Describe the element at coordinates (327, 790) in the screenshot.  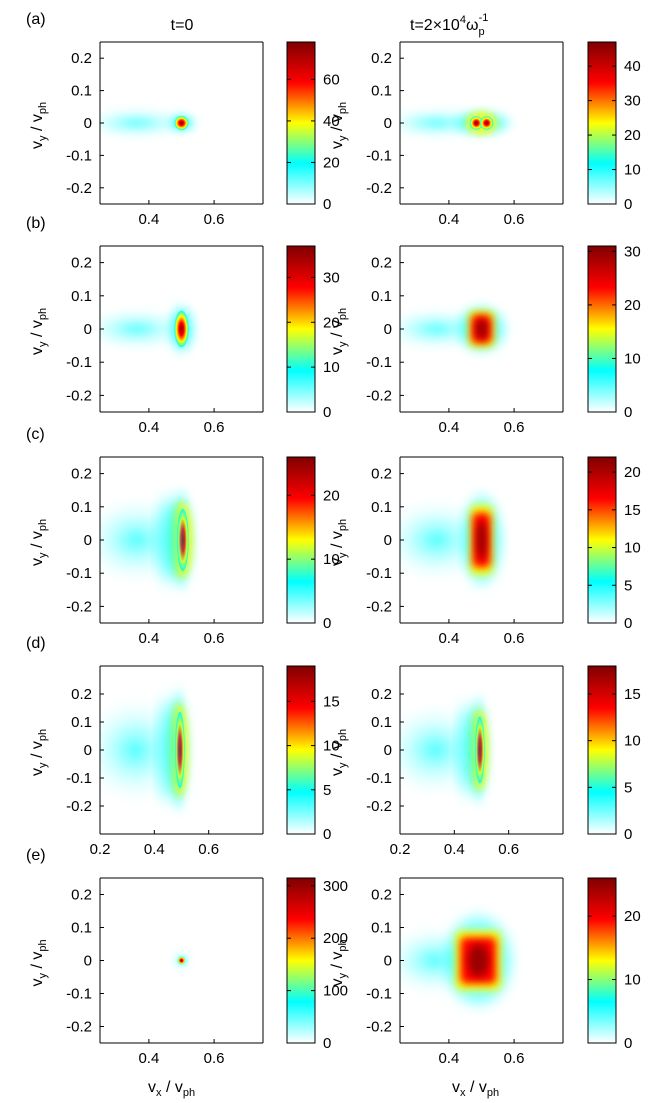
I see `colorbar-tick-label: 5` at that location.